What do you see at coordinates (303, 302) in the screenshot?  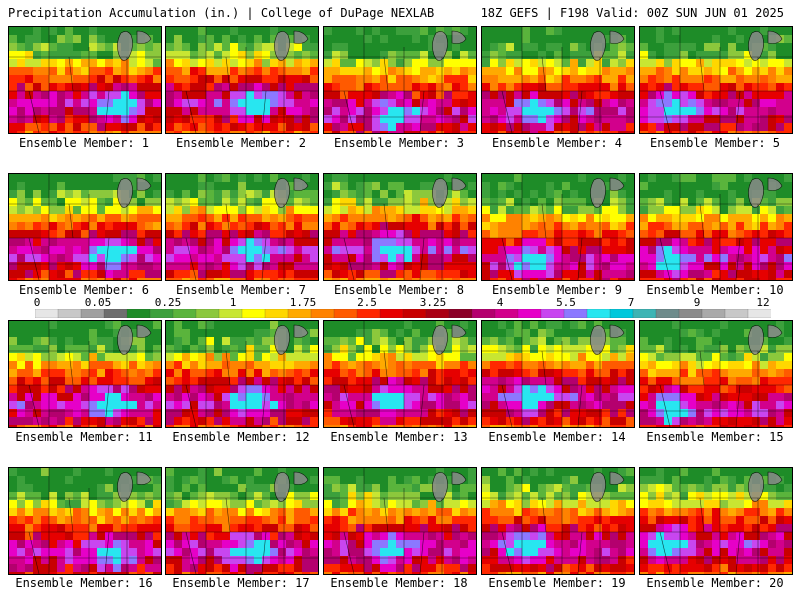 I see `colorbar-tick-label: 1.75` at bounding box center [303, 302].